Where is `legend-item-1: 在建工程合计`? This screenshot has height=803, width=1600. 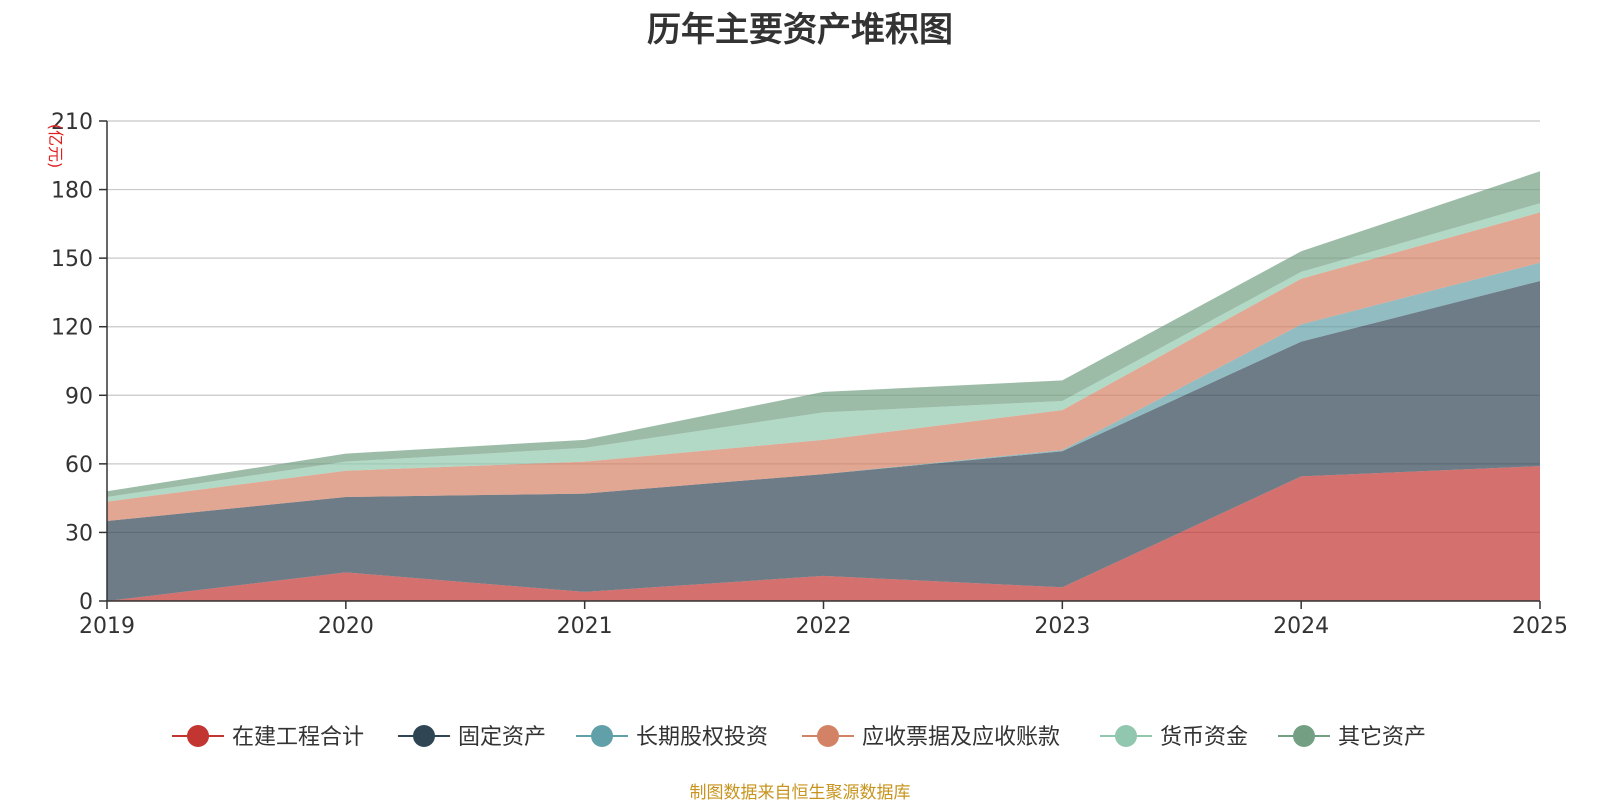
legend-item-1: 在建工程合计 is located at coordinates (268, 737).